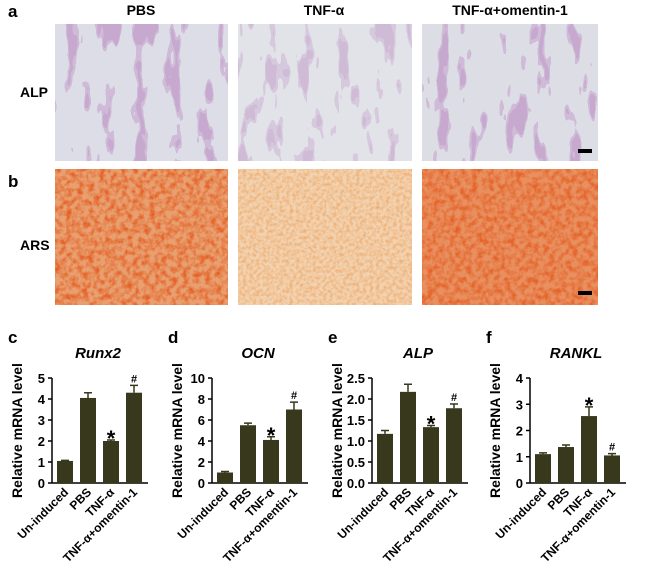  I want to click on y-tick-label: 1.5, so click(356, 420).